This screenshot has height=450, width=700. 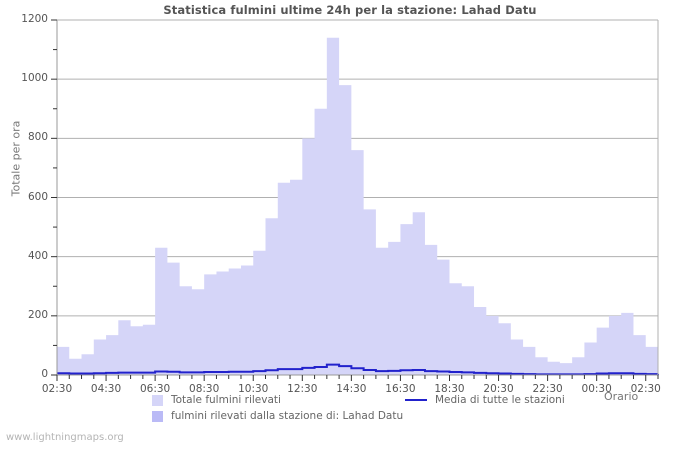 What do you see at coordinates (547, 389) in the screenshot?
I see `x-tick-label: 22:30` at bounding box center [547, 389].